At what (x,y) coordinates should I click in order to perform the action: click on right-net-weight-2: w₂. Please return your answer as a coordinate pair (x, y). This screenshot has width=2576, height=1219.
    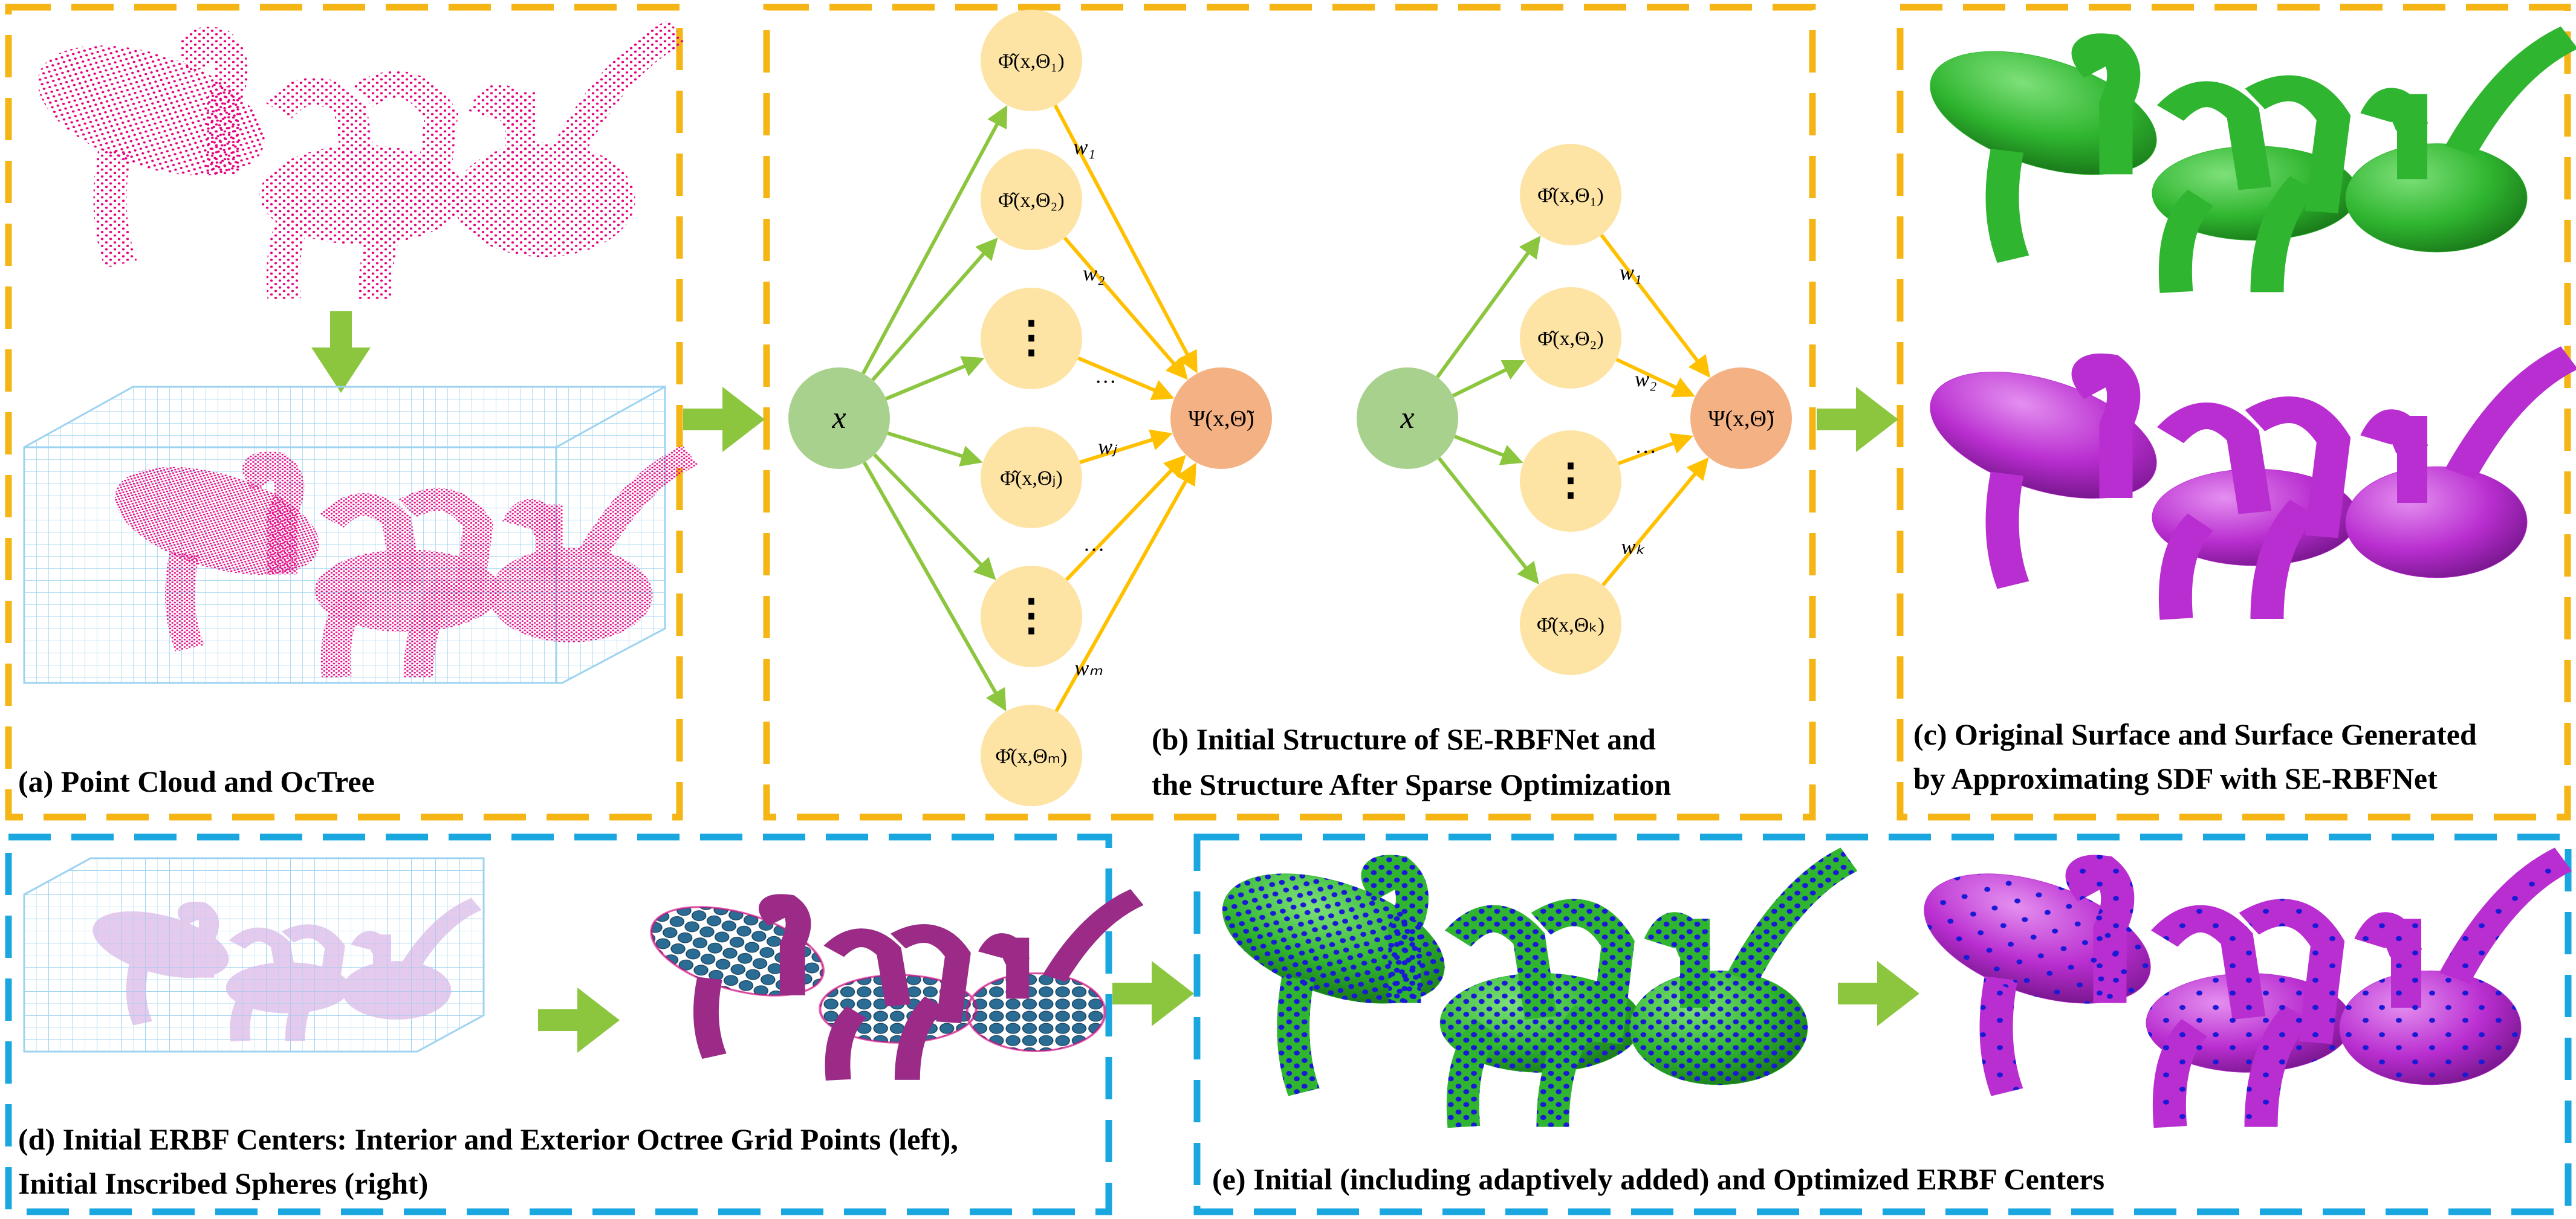
    Looking at the image, I should click on (1646, 379).